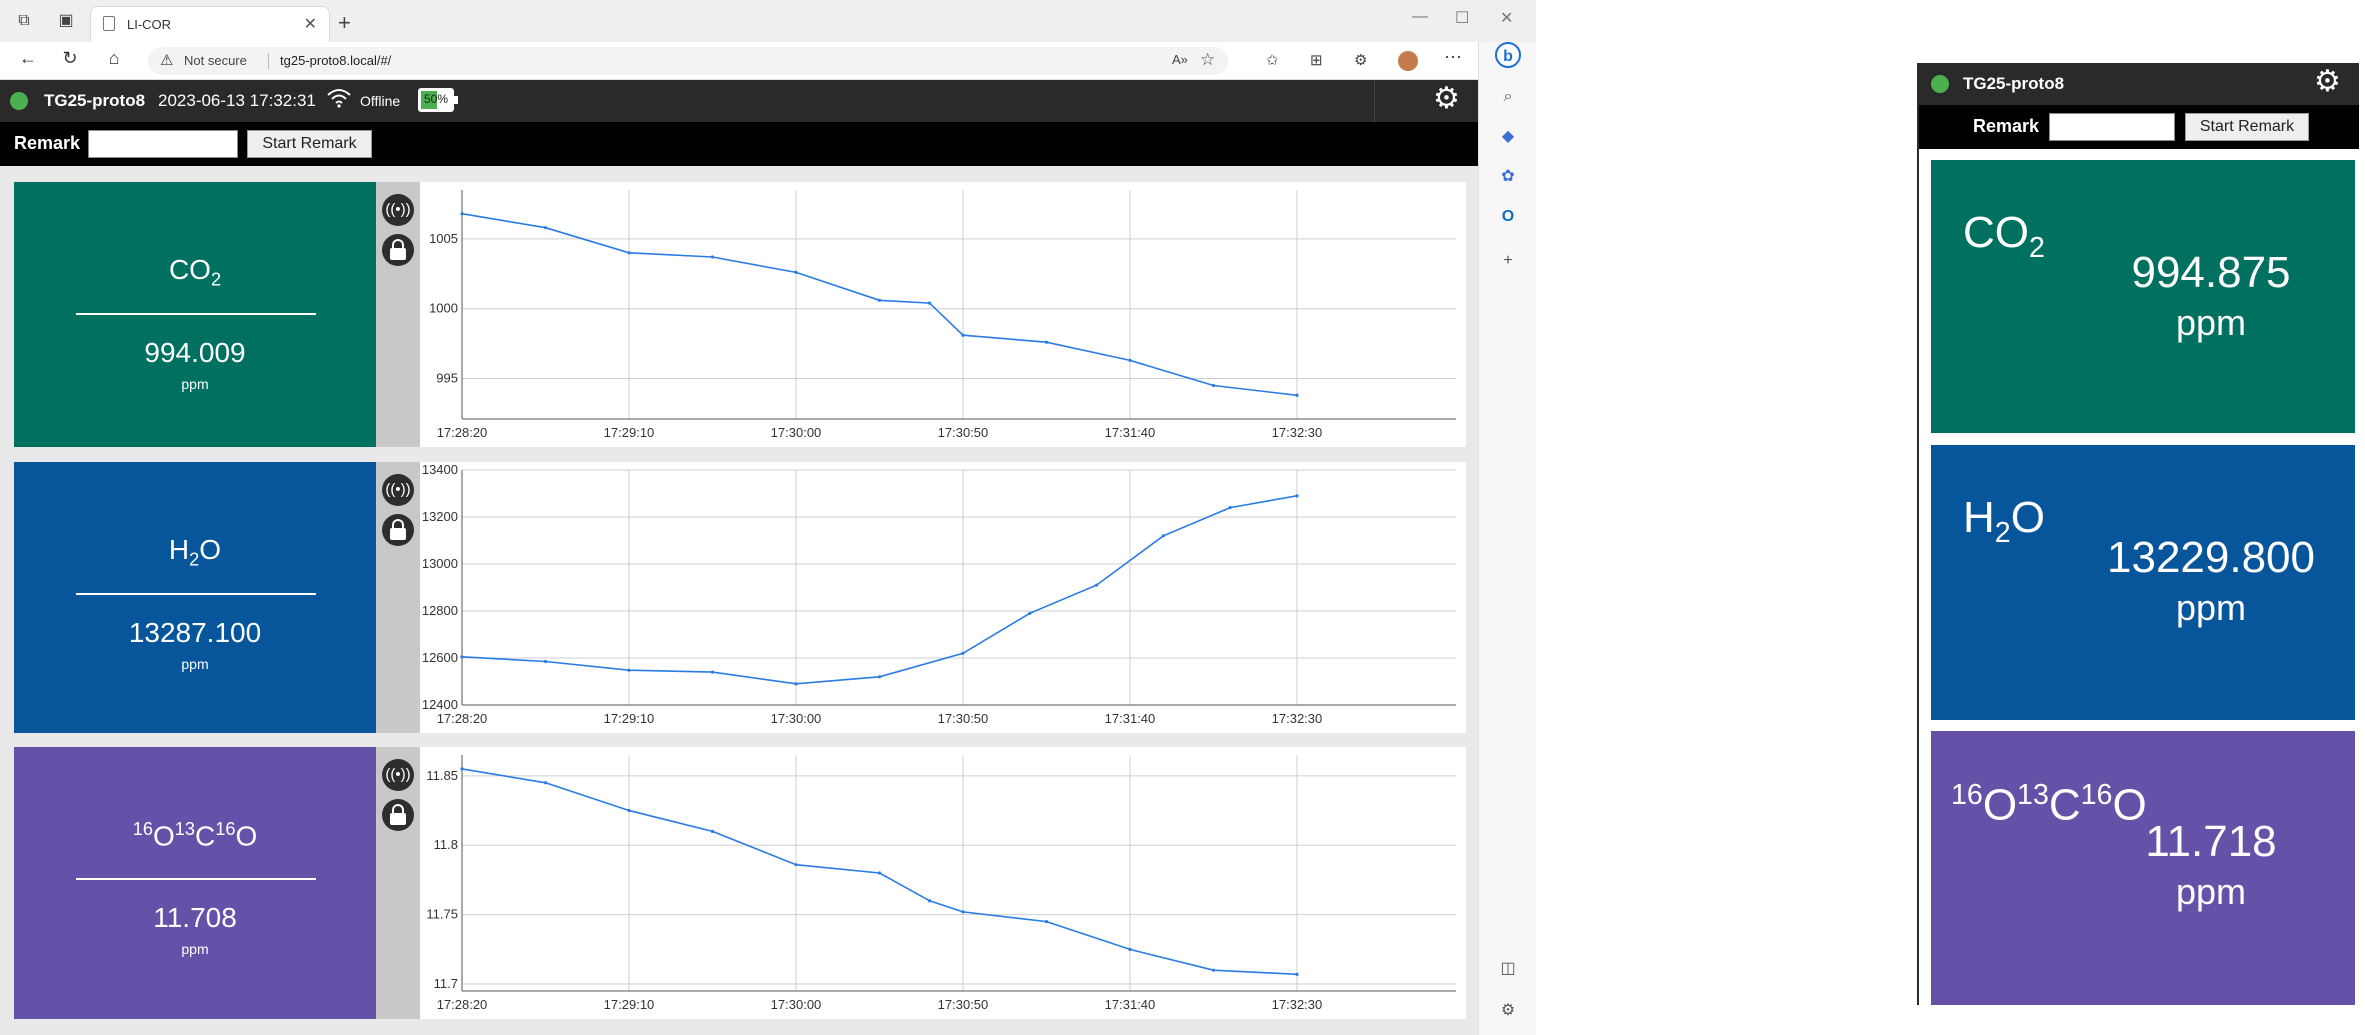 This screenshot has height=1035, width=2365. I want to click on datetime: 2023-06-13 17:32:31, so click(237, 100).